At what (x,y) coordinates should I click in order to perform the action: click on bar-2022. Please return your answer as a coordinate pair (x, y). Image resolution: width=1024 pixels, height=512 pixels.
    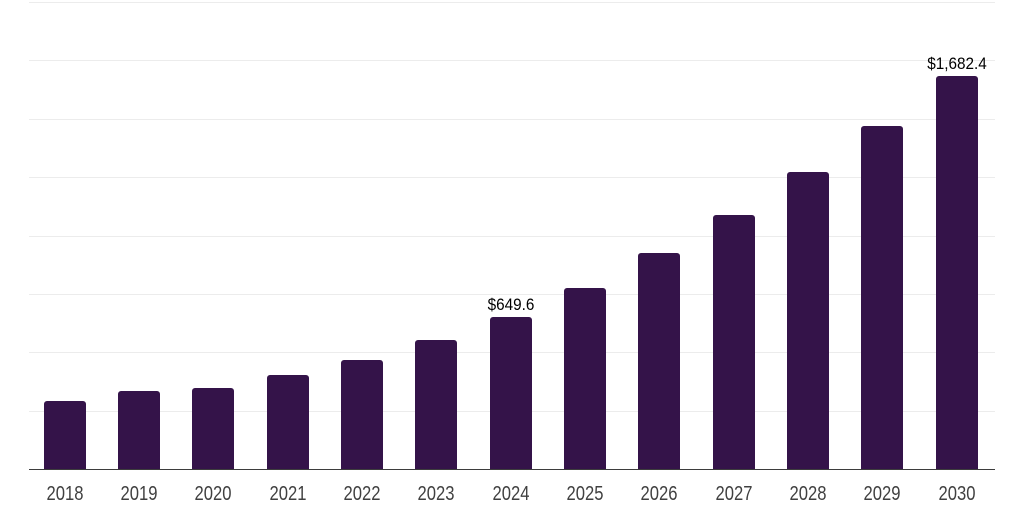
    Looking at the image, I should click on (362, 414).